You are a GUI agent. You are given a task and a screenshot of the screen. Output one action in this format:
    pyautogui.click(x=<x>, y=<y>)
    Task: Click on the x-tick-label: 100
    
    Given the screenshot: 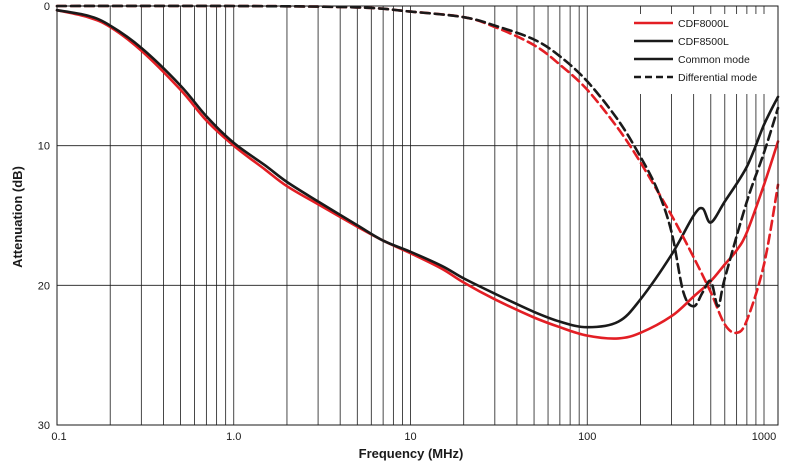 What is the action you would take?
    pyautogui.click(x=587, y=437)
    